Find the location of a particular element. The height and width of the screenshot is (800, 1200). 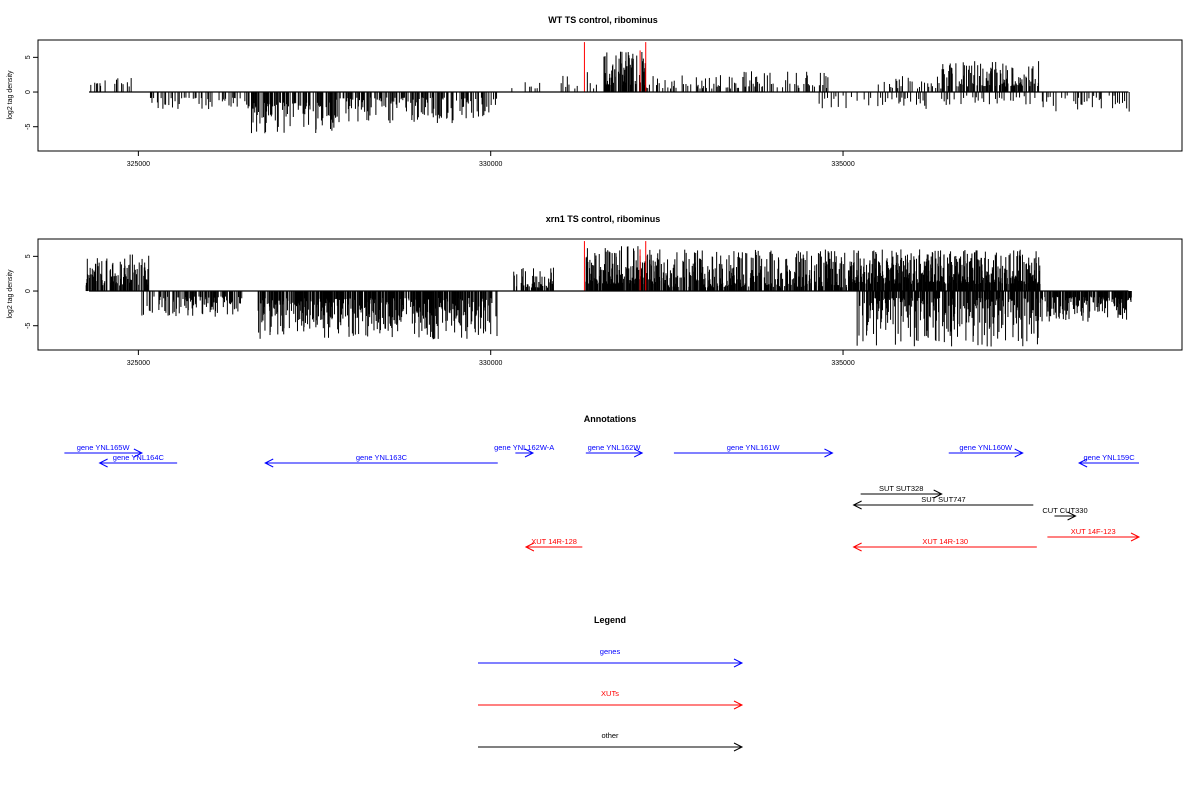

annotation-label: XUT 14F-123 is located at coordinates (1093, 531).